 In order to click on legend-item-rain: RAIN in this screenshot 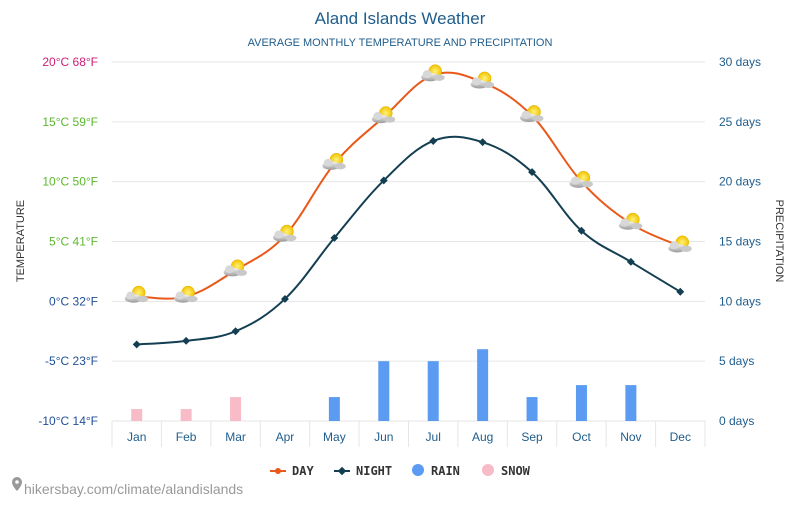, I will do `click(436, 471)`.